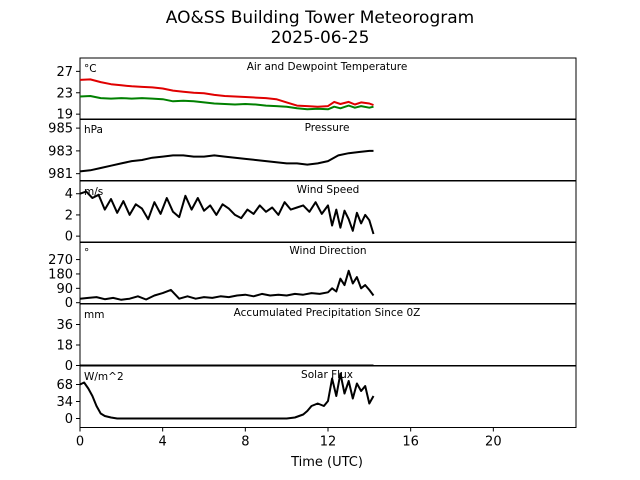  What do you see at coordinates (226, 93) in the screenshot?
I see `series-line-temperature` at bounding box center [226, 93].